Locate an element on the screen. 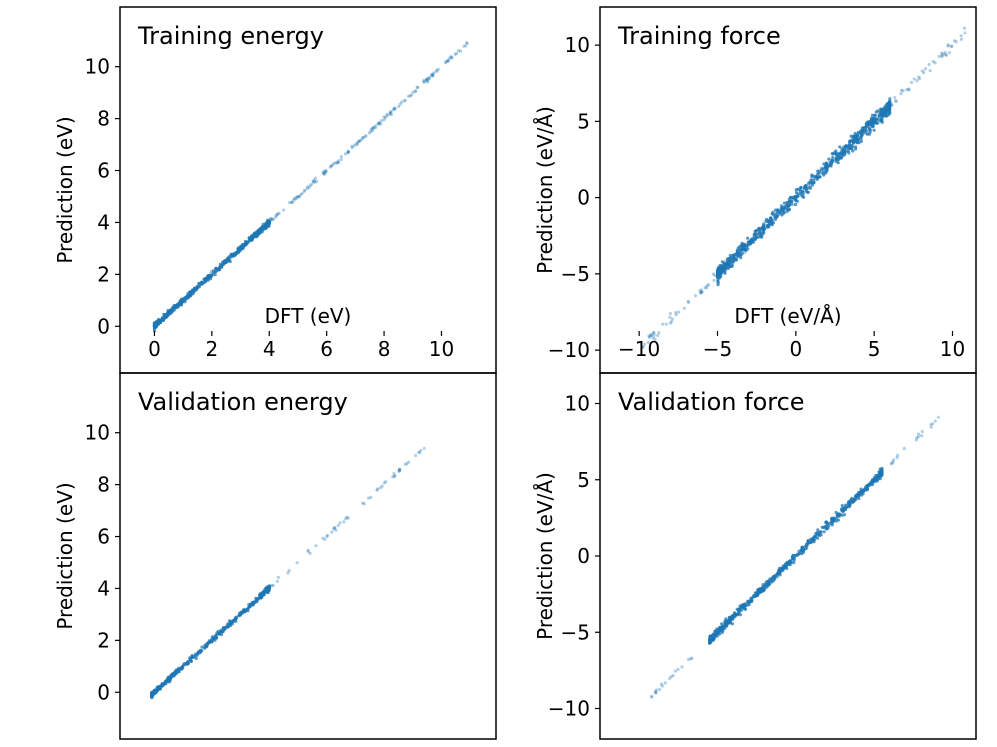  y-tick-label: 2 is located at coordinates (103, 640).